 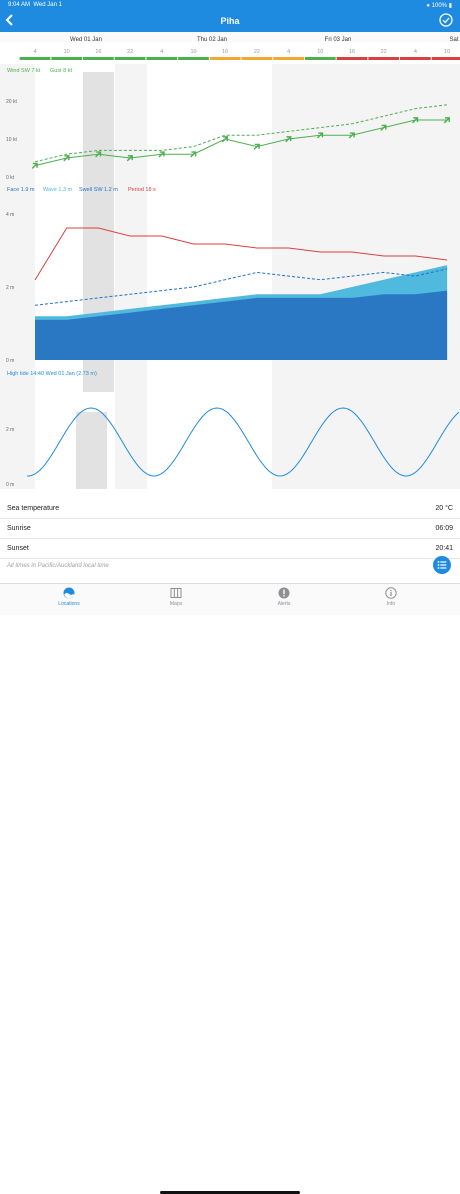 I want to click on info-value: 20:41, so click(x=444, y=548).